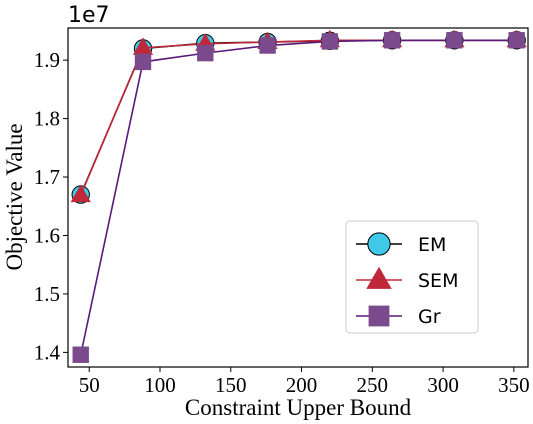 The width and height of the screenshot is (533, 424). What do you see at coordinates (14, 196) in the screenshot?
I see `y-axis-label: Objective Value` at bounding box center [14, 196].